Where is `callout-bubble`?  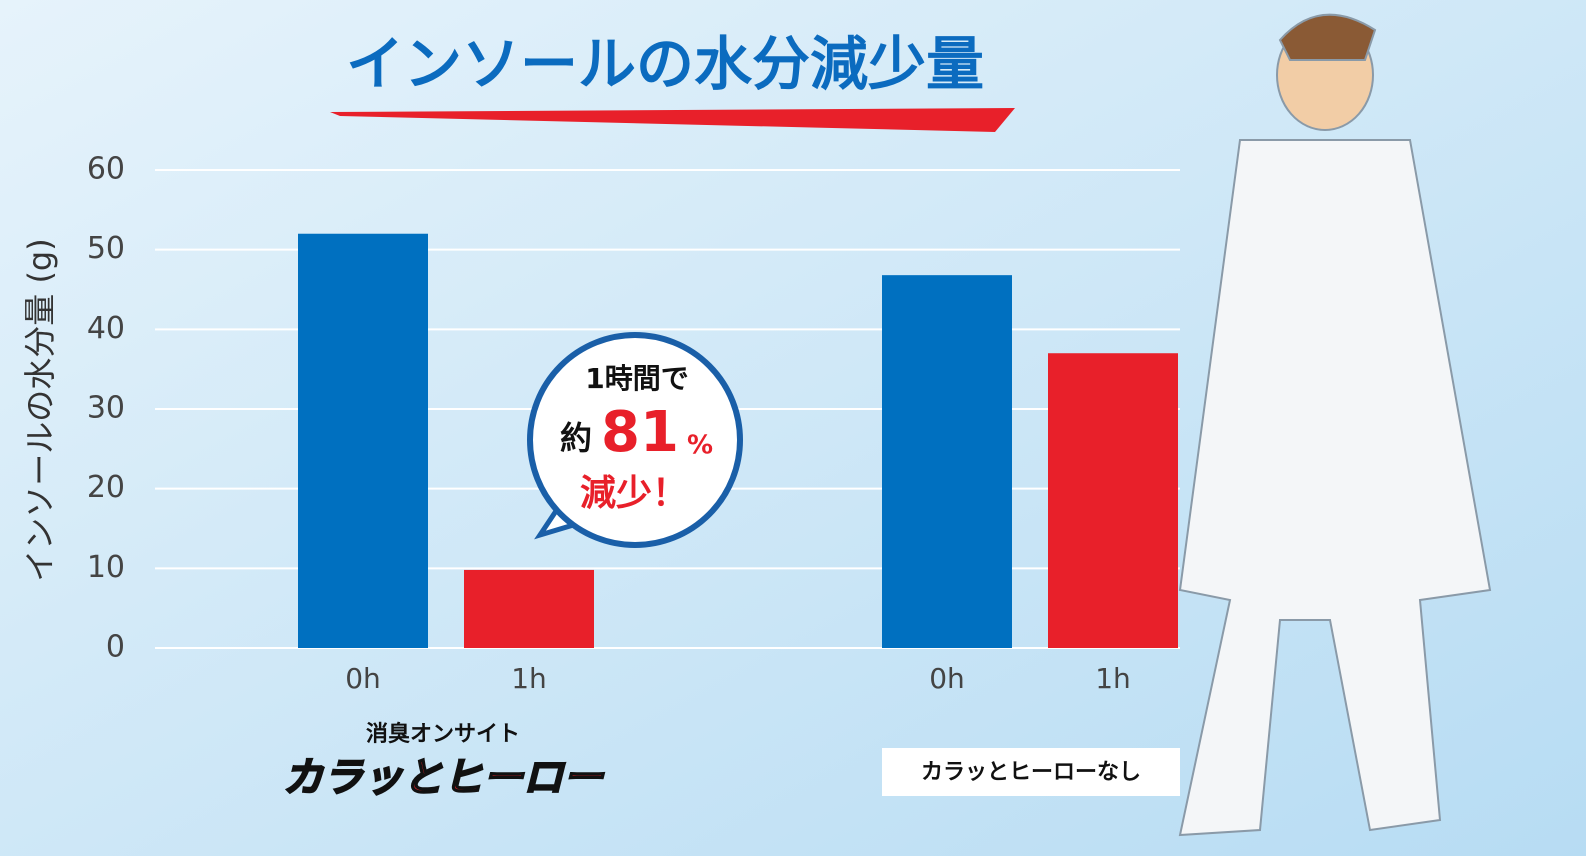 callout-bubble is located at coordinates (635, 440).